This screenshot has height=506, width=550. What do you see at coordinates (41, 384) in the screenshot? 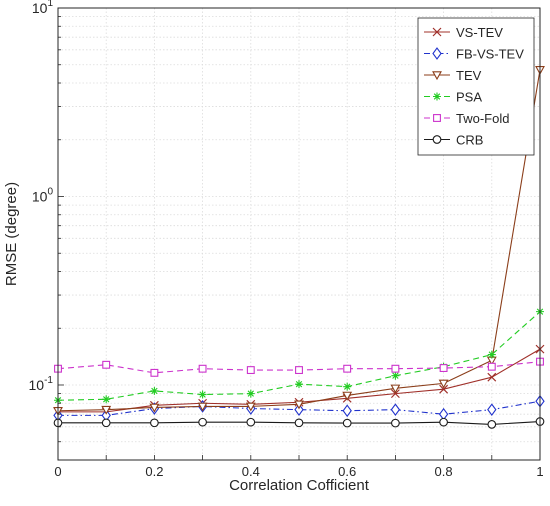
I see `y-tick-label: 10-1` at bounding box center [41, 384].